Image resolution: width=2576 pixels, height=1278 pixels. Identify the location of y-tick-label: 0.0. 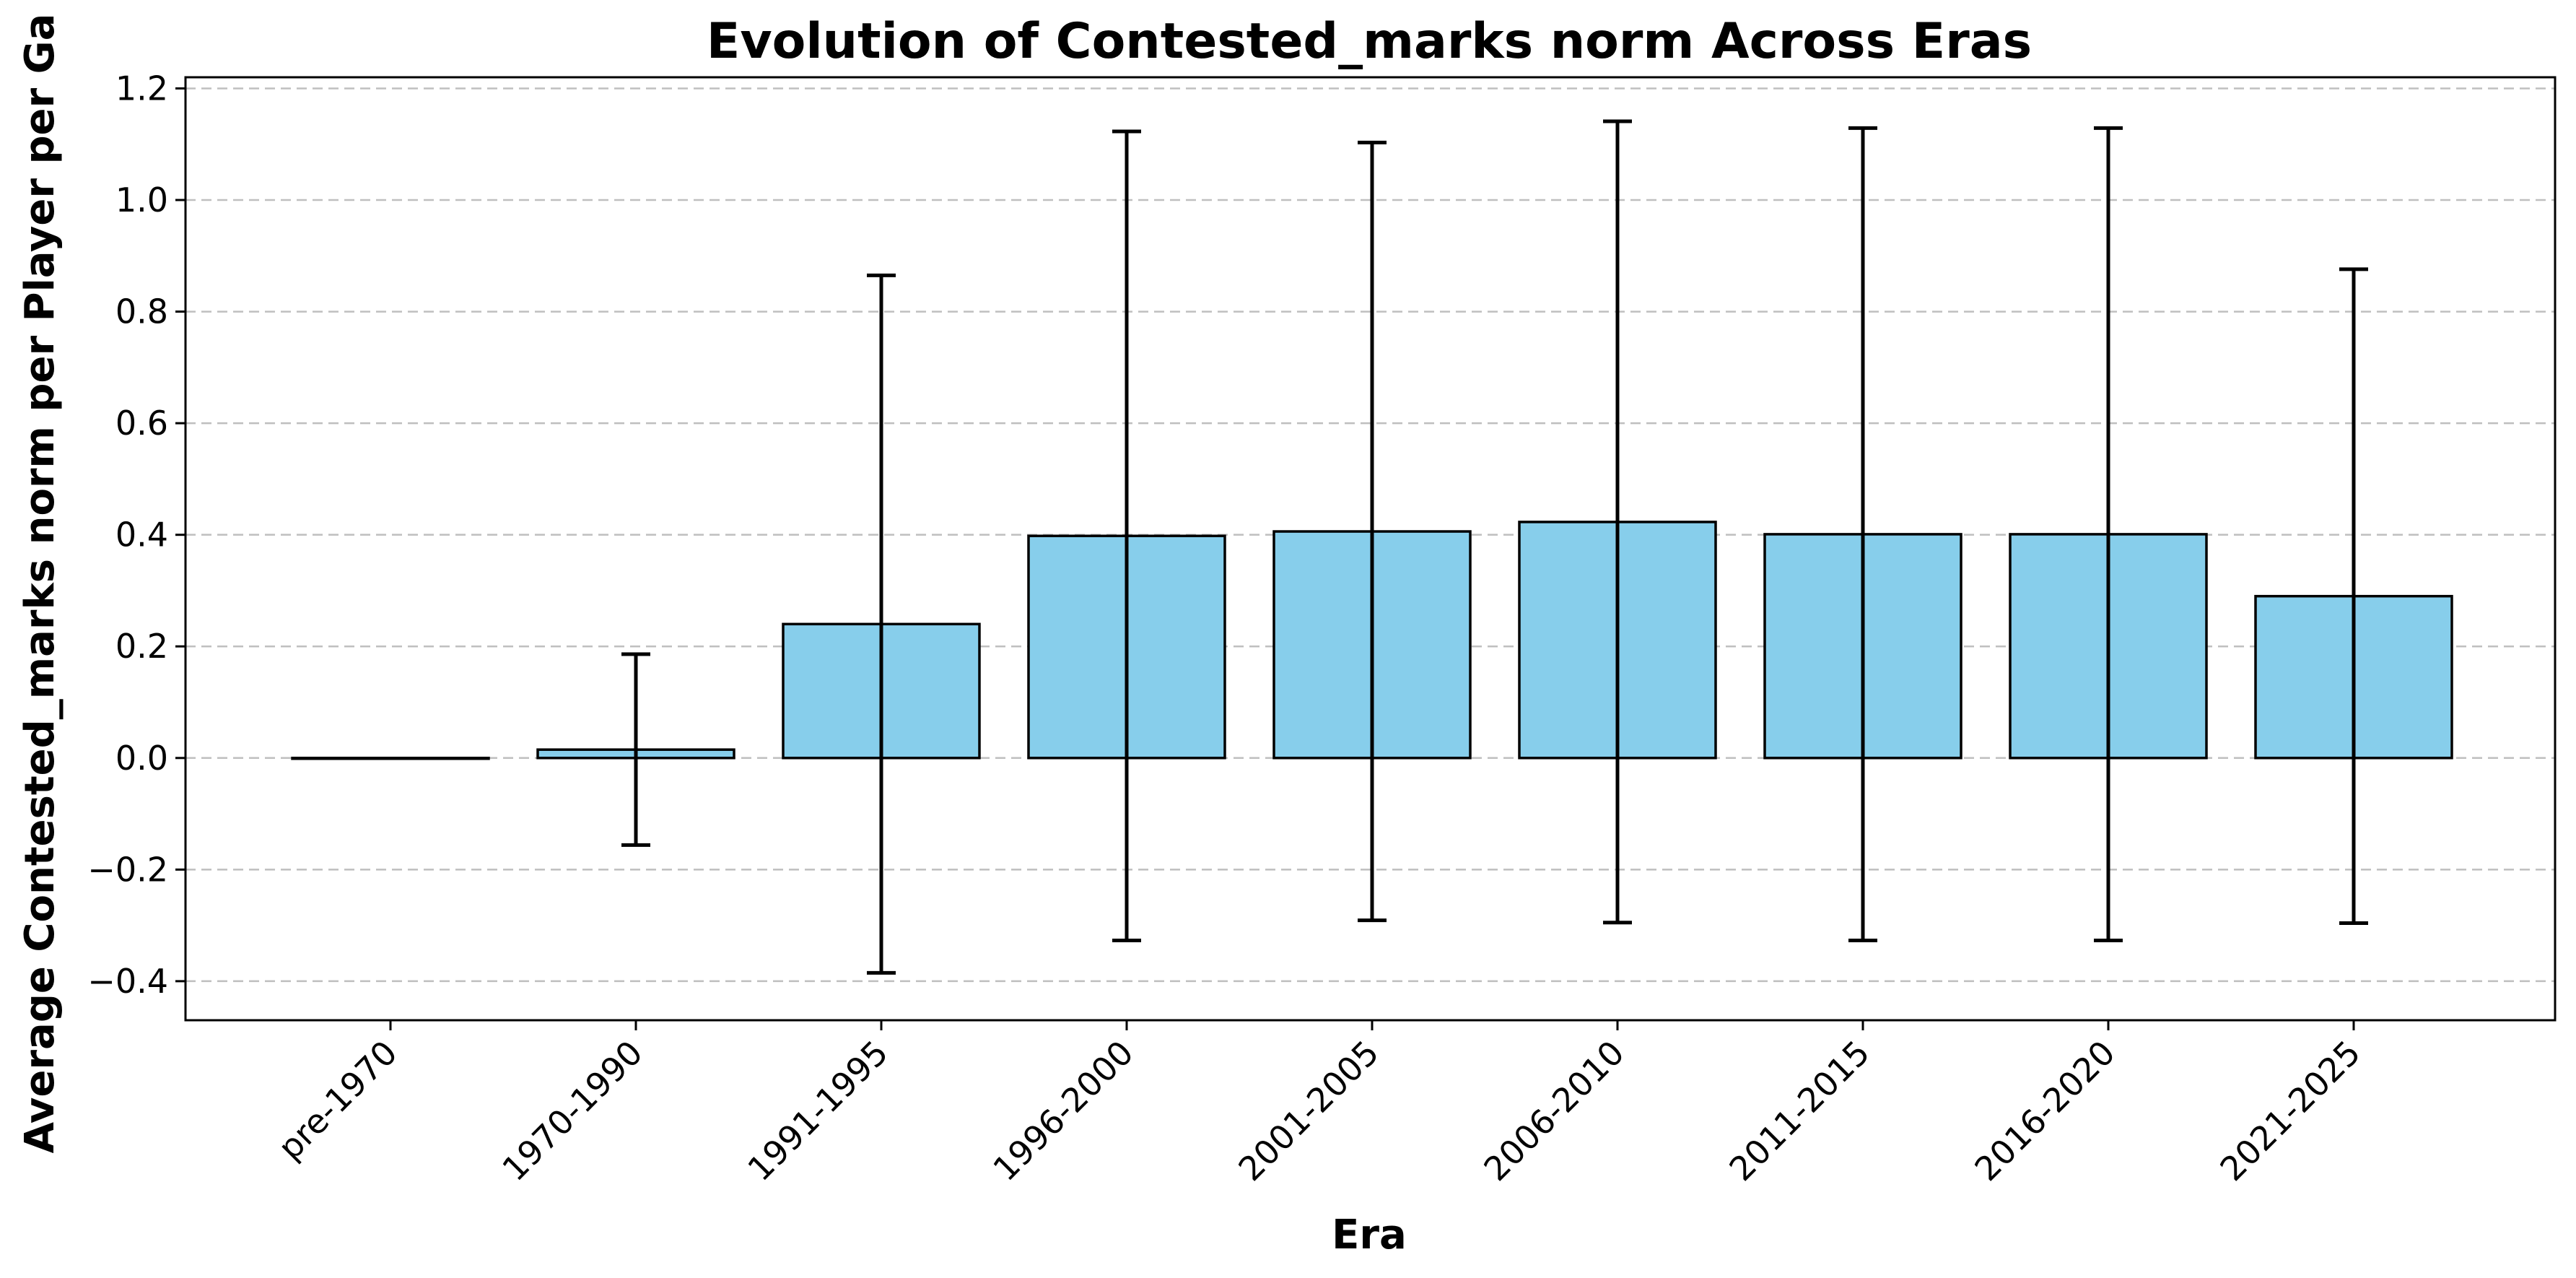
(141, 759).